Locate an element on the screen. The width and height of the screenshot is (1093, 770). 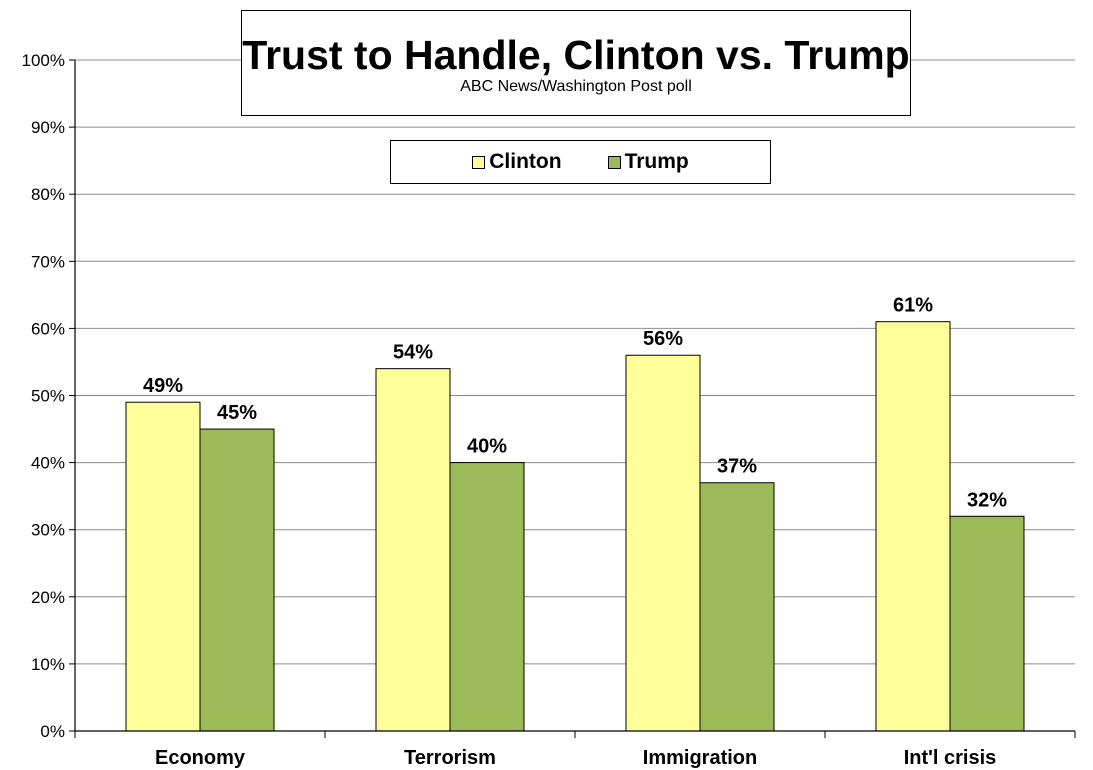
y-tick-label: 20% is located at coordinates (48, 597).